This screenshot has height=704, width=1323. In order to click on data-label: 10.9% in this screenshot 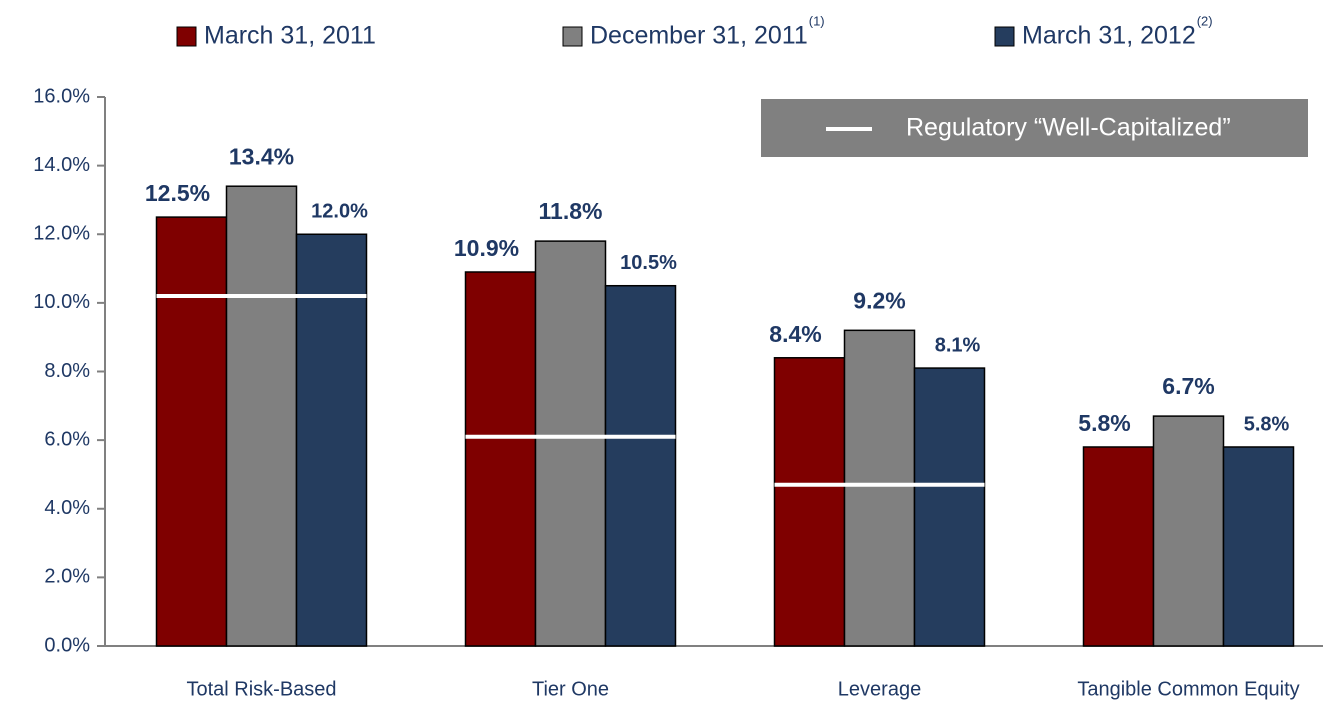, I will do `click(486, 248)`.